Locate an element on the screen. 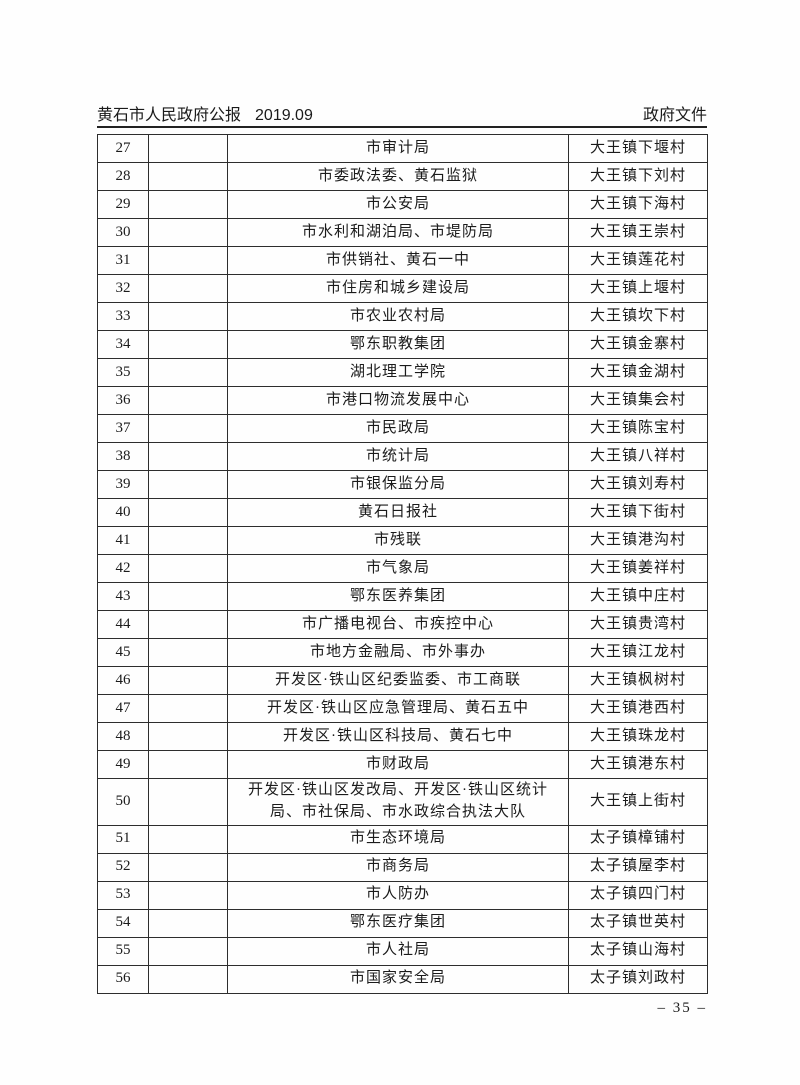 The image size is (800, 1085). table-row: 29 市公安局 大王镇下海村 is located at coordinates (402, 204).